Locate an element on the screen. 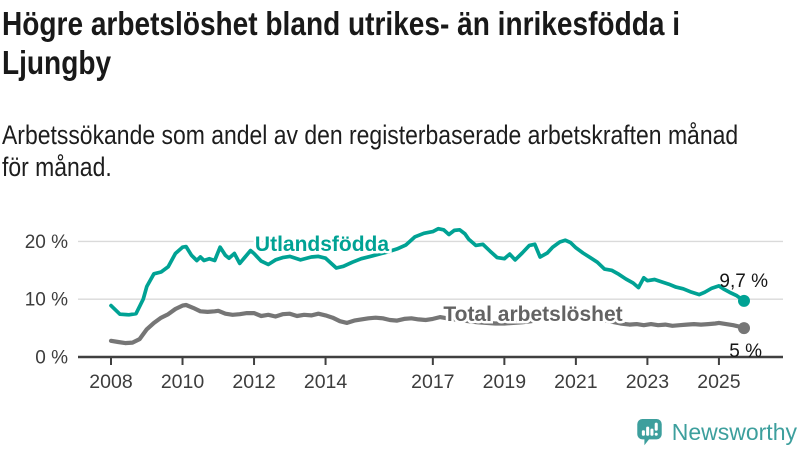  y-axis-tick-label: 10 % is located at coordinates (46, 300).